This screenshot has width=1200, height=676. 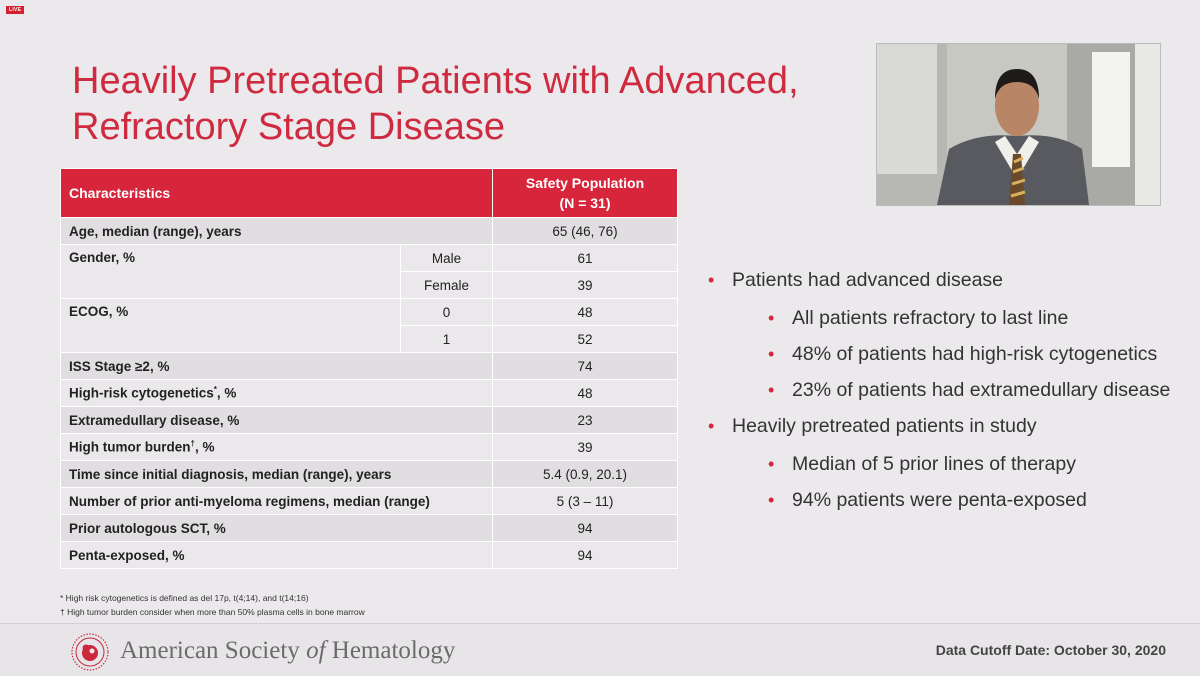 What do you see at coordinates (276, 420) in the screenshot?
I see `row-label-extramedullary: Extramedullary disease, %` at bounding box center [276, 420].